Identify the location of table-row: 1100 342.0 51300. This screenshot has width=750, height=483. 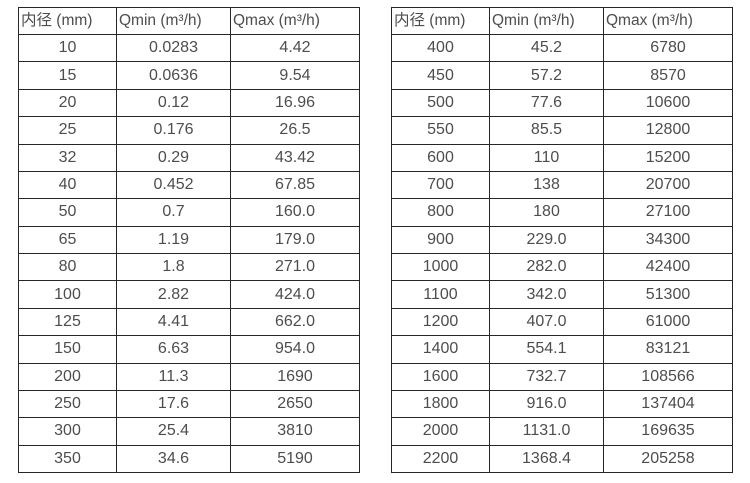
(562, 294).